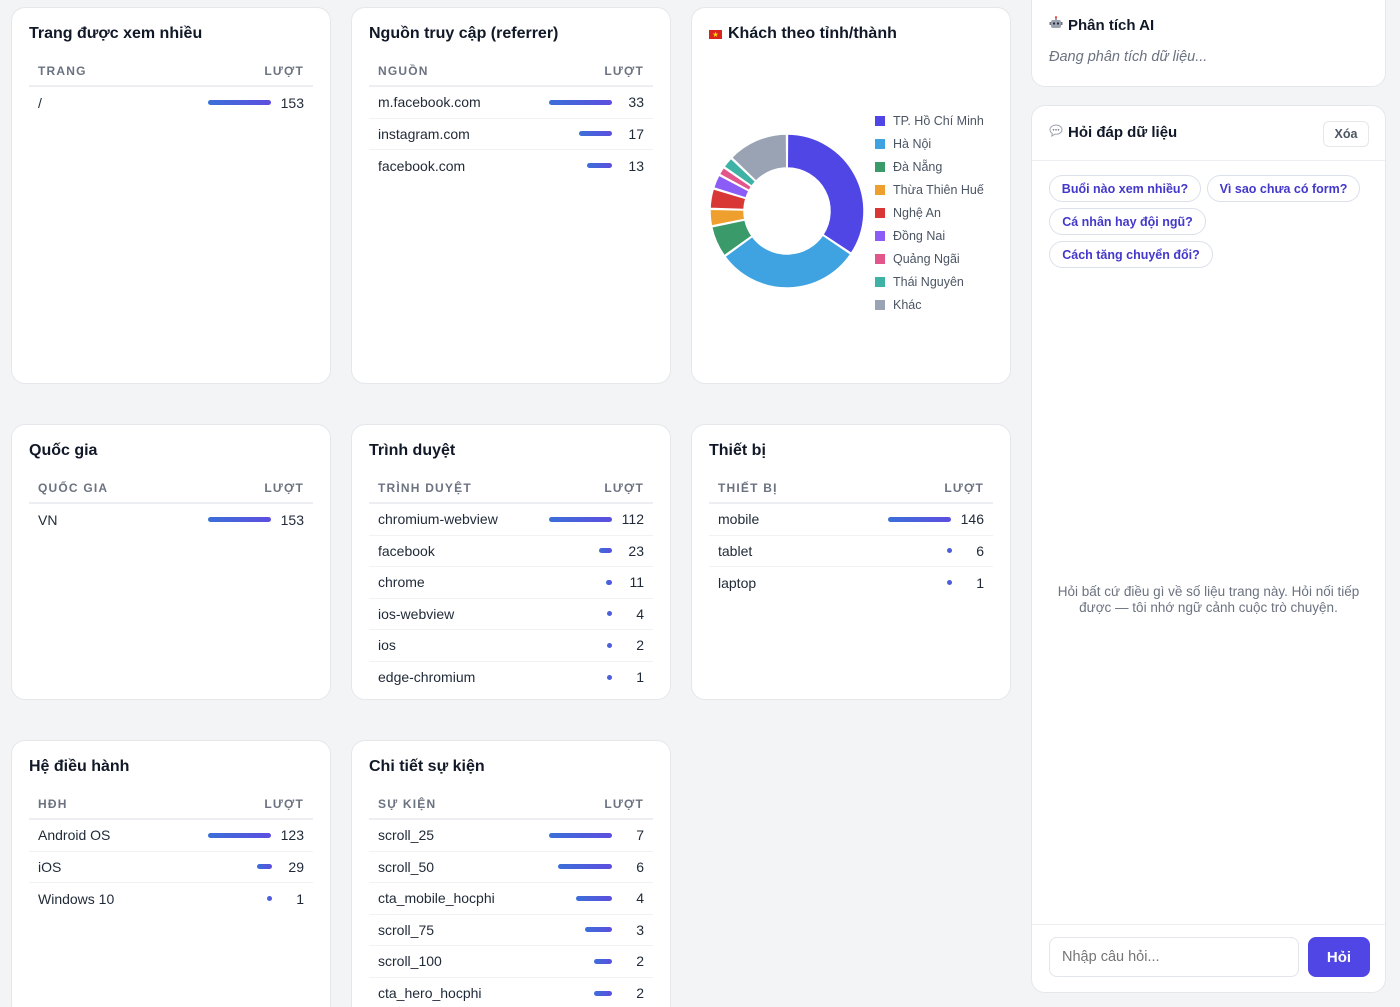  I want to click on ai-panel-header: Phân tích AI, so click(1101, 25).